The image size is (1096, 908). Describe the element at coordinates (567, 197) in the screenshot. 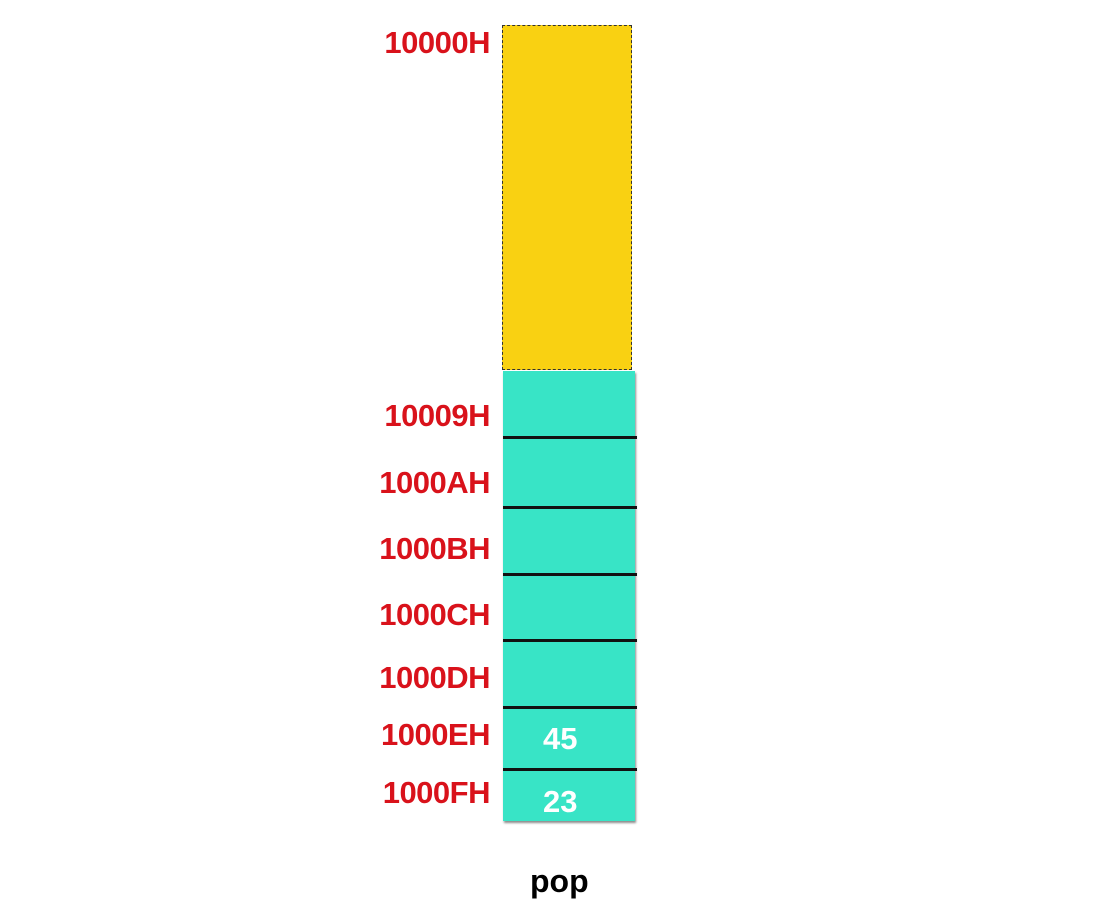

I see `free-stack-region` at that location.